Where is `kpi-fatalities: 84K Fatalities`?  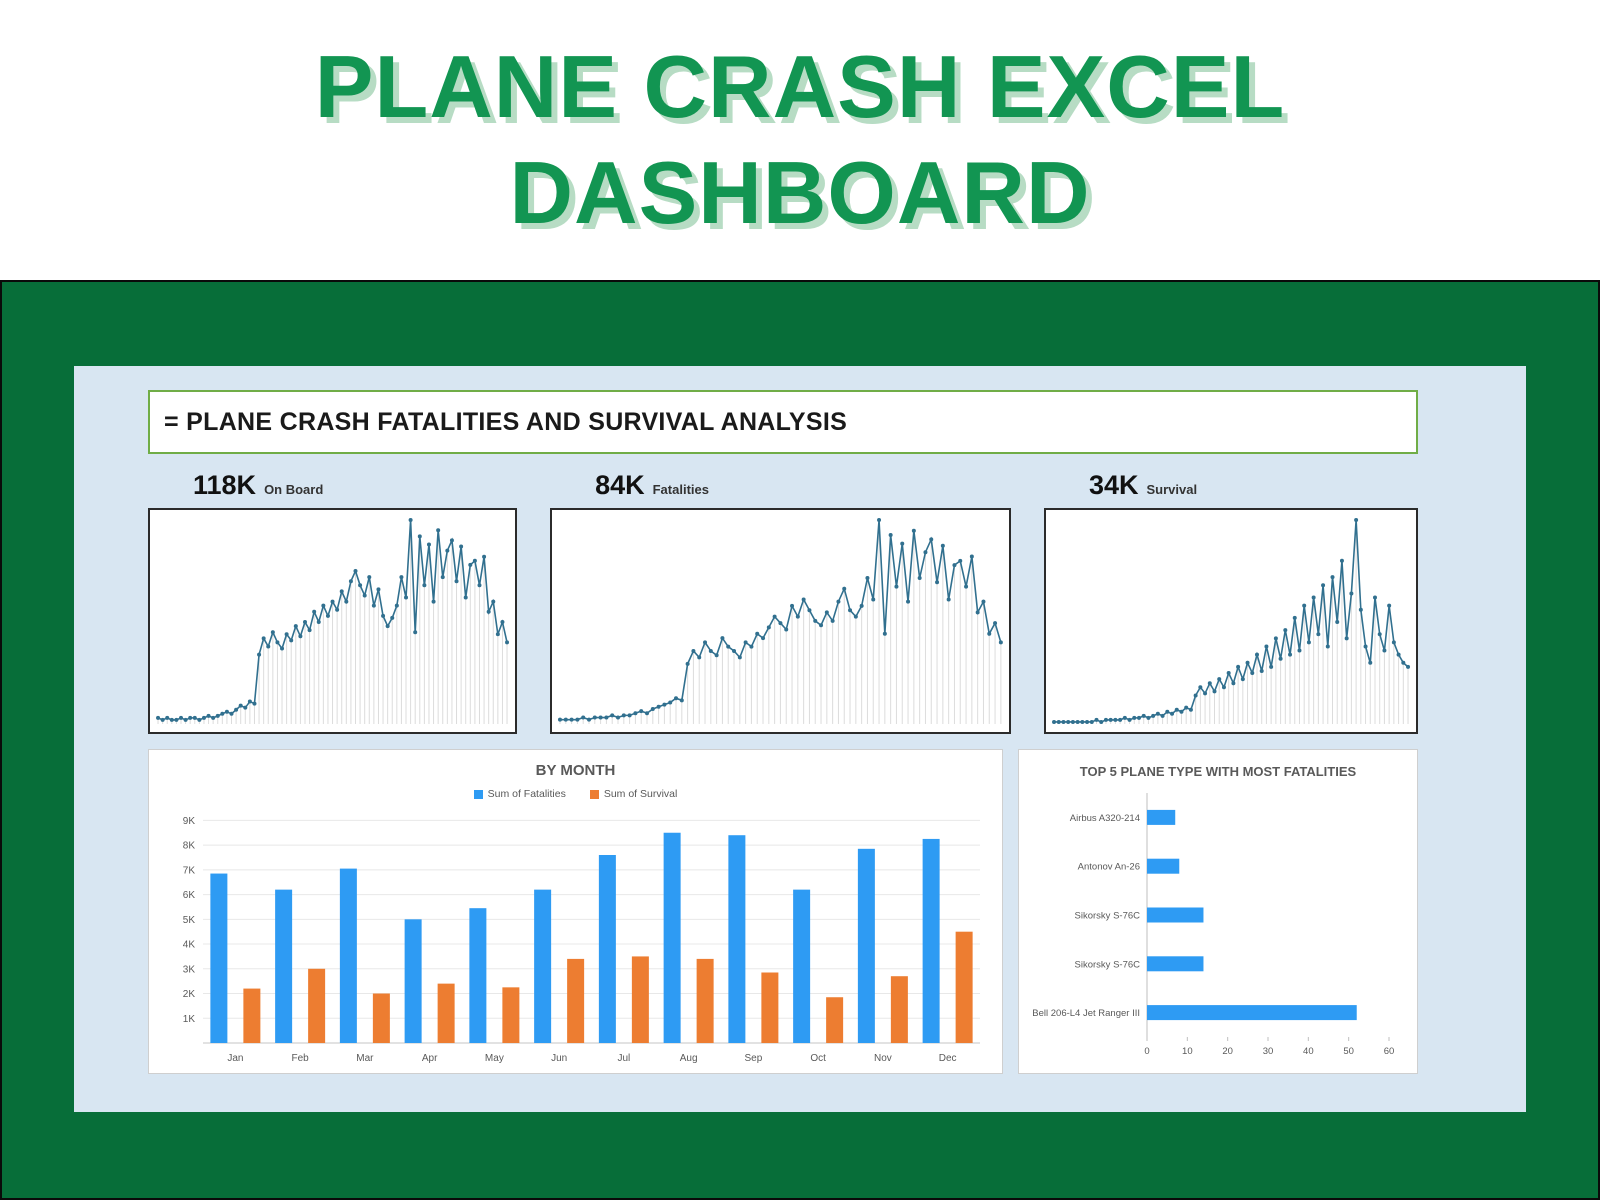
kpi-fatalities: 84K Fatalities is located at coordinates (780, 489).